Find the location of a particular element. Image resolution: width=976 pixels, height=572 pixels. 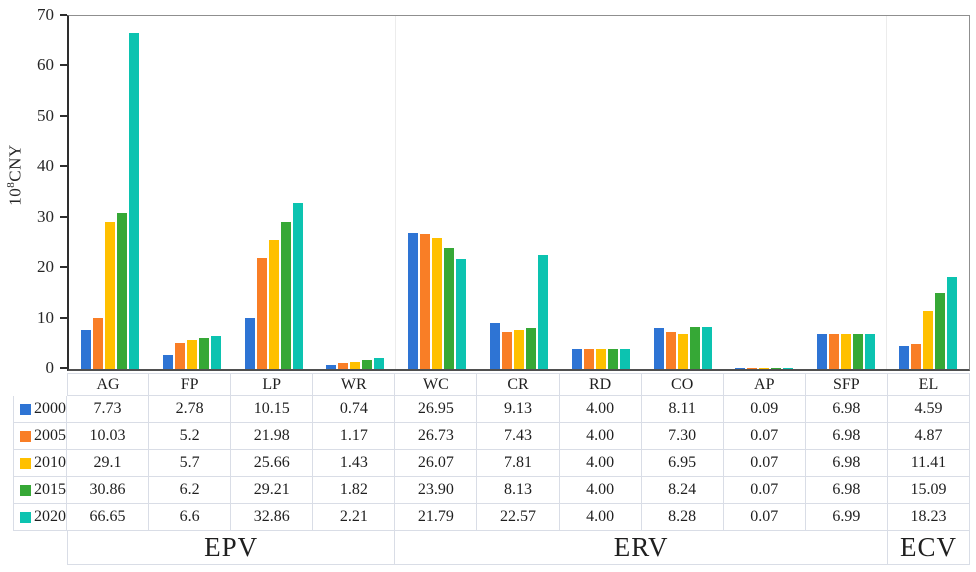

bar-ag-2010 is located at coordinates (109, 295).